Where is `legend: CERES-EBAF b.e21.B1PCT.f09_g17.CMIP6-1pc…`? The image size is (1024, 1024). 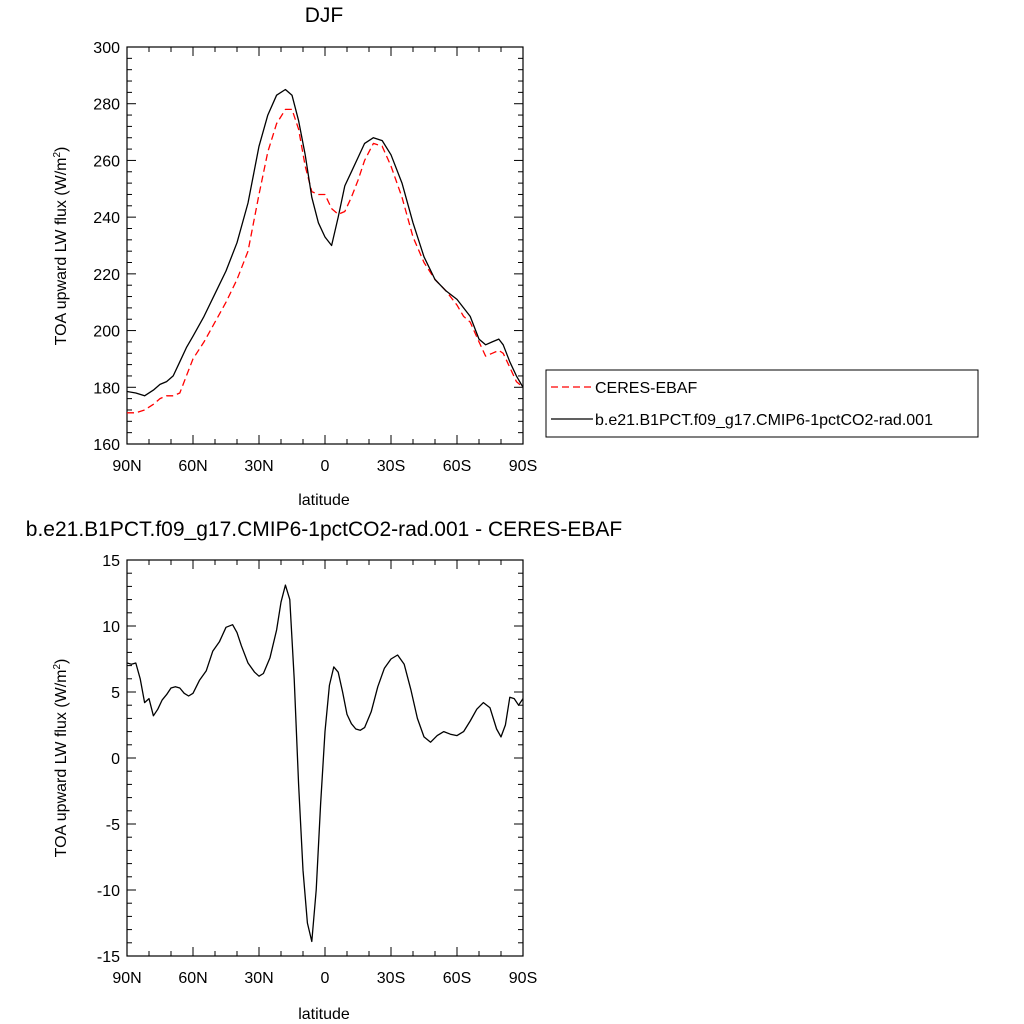 legend: CERES-EBAF b.e21.B1PCT.f09_g17.CMIP6-1pc… is located at coordinates (762, 403).